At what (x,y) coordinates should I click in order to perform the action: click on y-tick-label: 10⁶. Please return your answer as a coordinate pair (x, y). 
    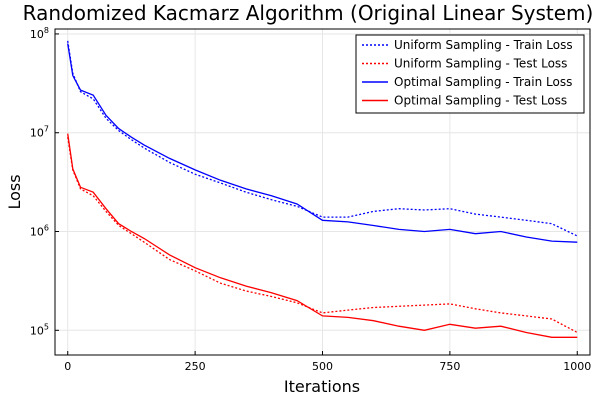
    Looking at the image, I should click on (39, 231).